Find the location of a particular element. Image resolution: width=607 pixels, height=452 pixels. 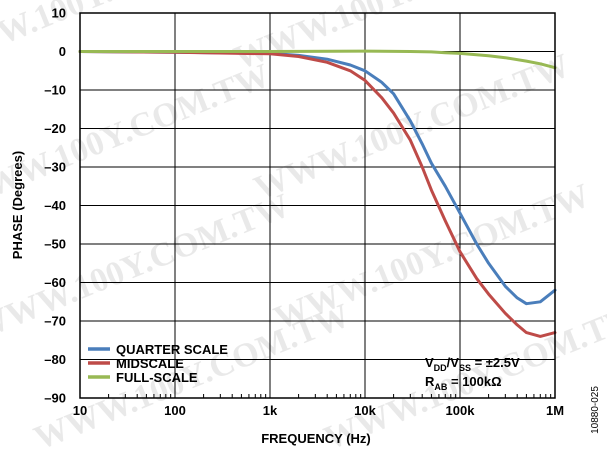

x-tick-label: 10 is located at coordinates (80, 410).